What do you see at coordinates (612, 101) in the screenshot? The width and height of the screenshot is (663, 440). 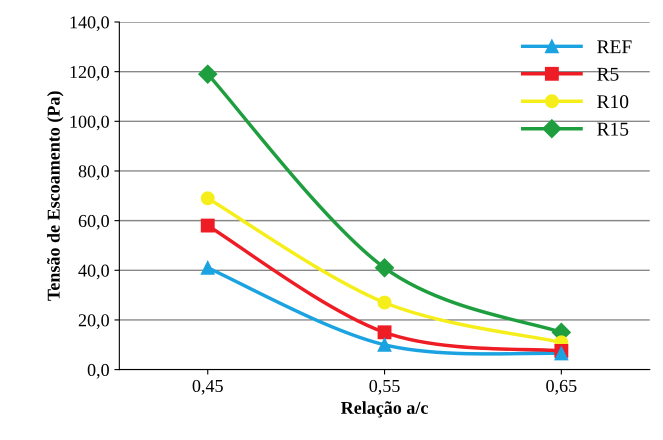 I see `legend-label: R10` at bounding box center [612, 101].